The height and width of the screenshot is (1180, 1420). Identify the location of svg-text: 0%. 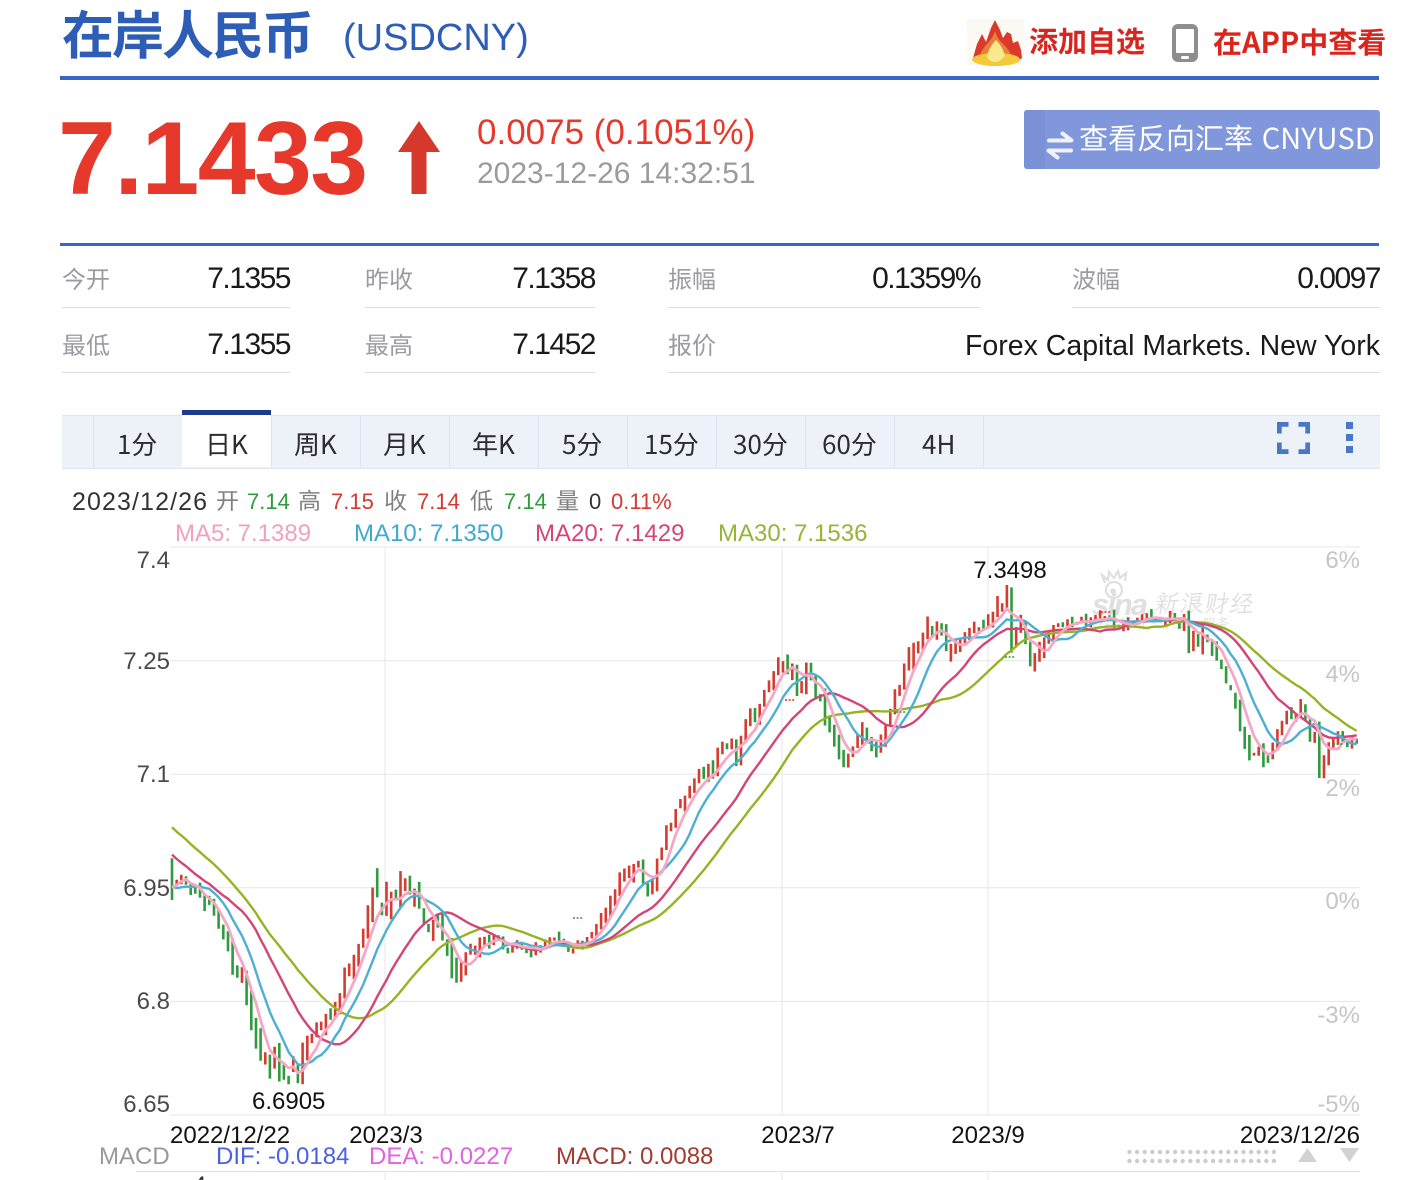
(1342, 901).